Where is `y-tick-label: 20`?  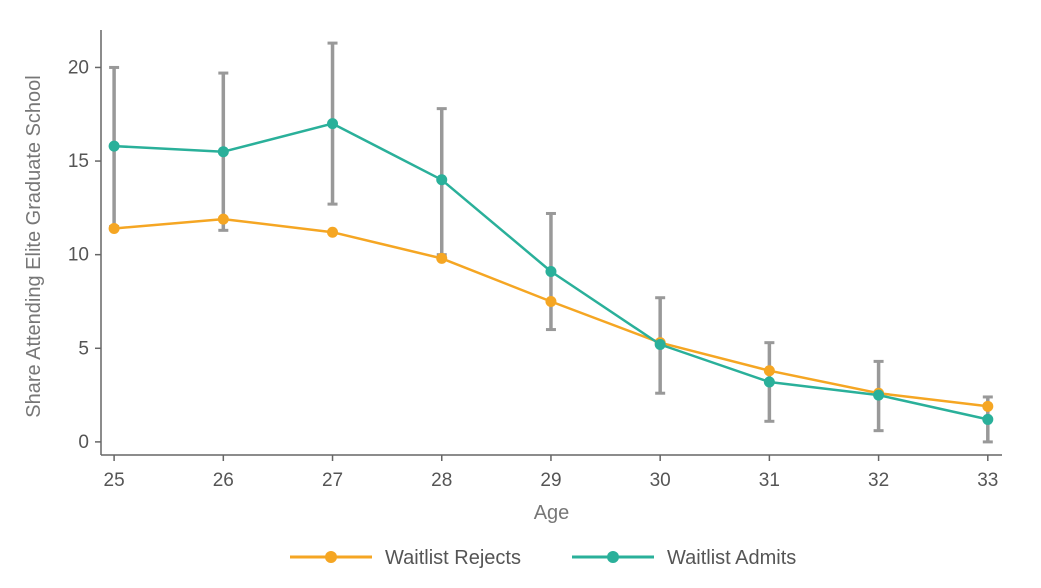
y-tick-label: 20 is located at coordinates (78, 67).